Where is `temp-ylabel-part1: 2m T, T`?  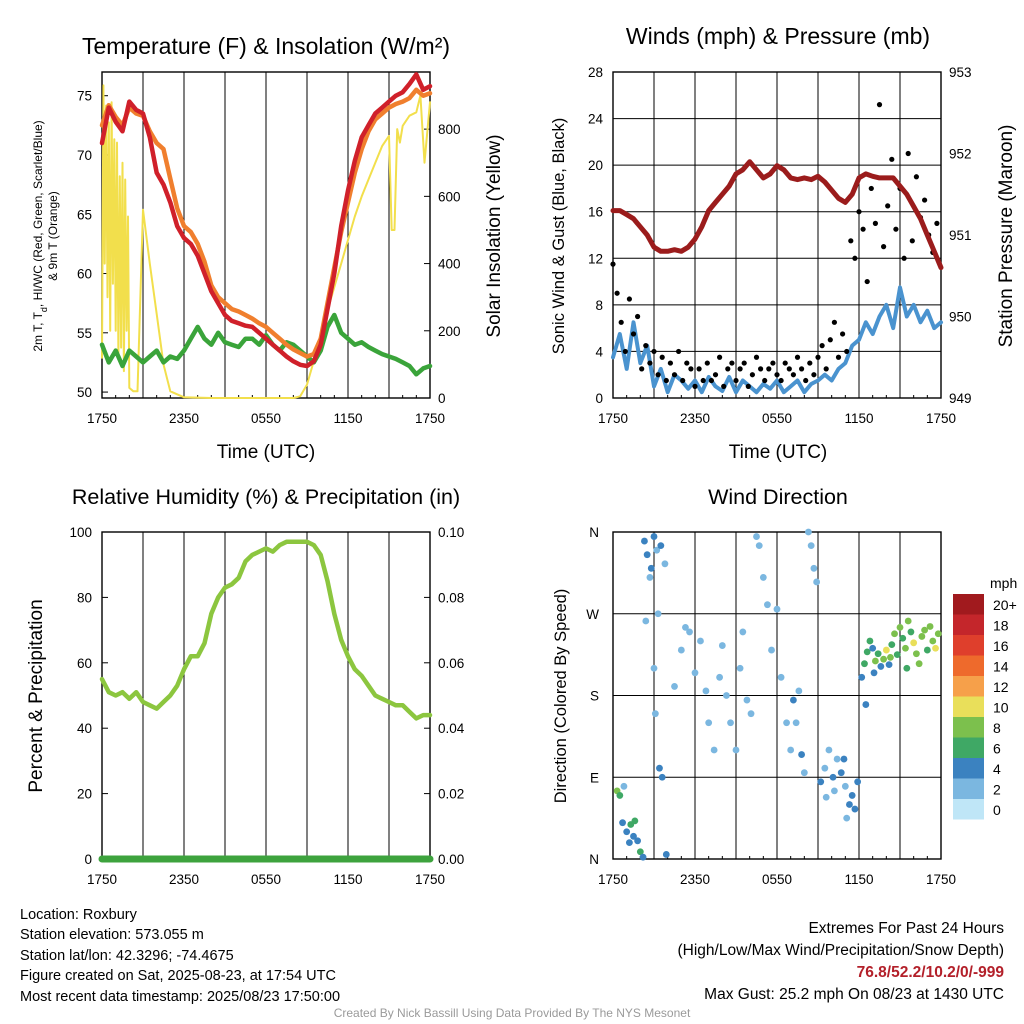 temp-ylabel-part1: 2m T, T is located at coordinates (38, 331).